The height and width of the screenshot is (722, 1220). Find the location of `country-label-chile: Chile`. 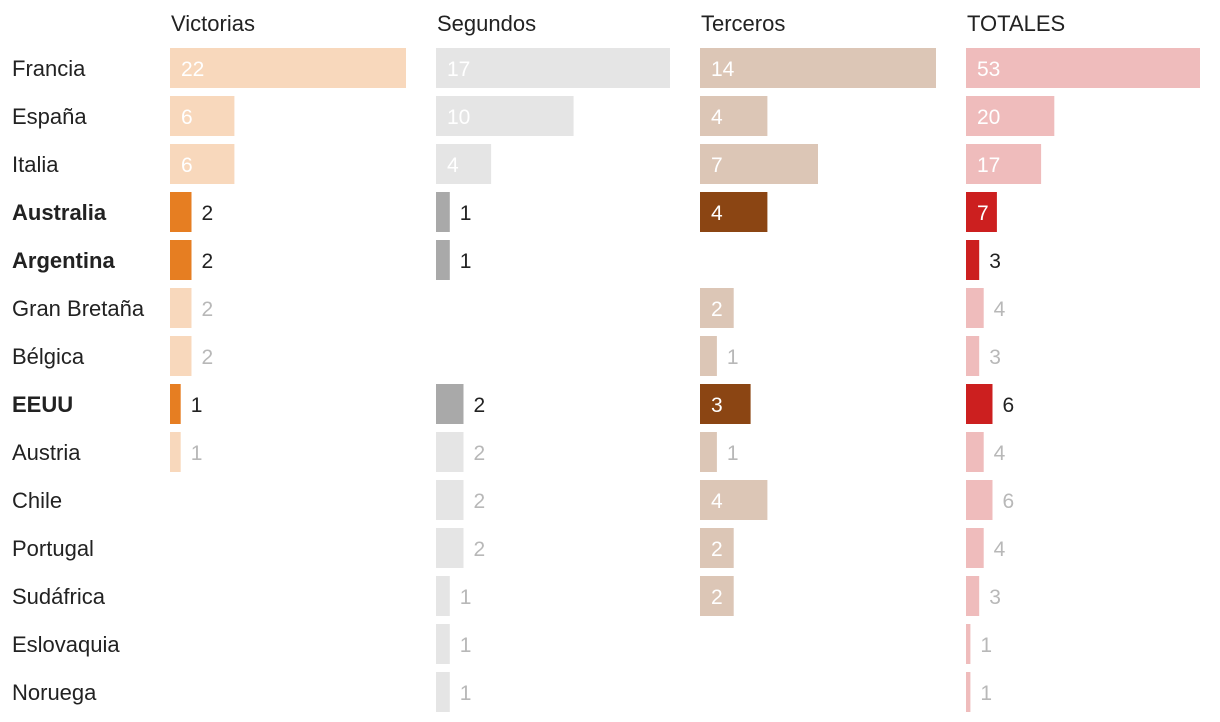

country-label-chile: Chile is located at coordinates (37, 500).